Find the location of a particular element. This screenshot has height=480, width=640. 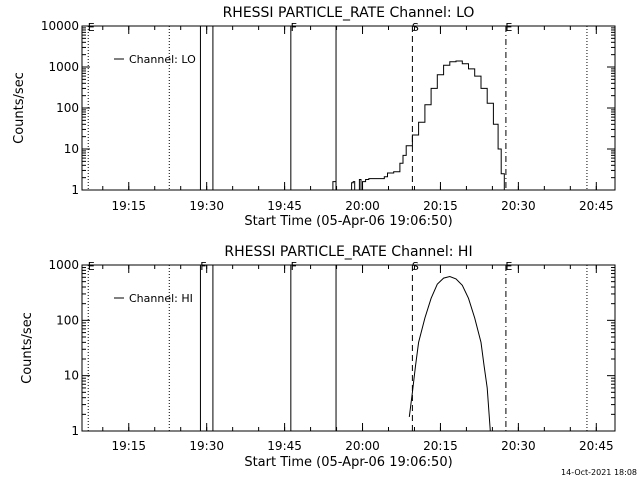

legend-label: Channel: HI is located at coordinates (161, 298).